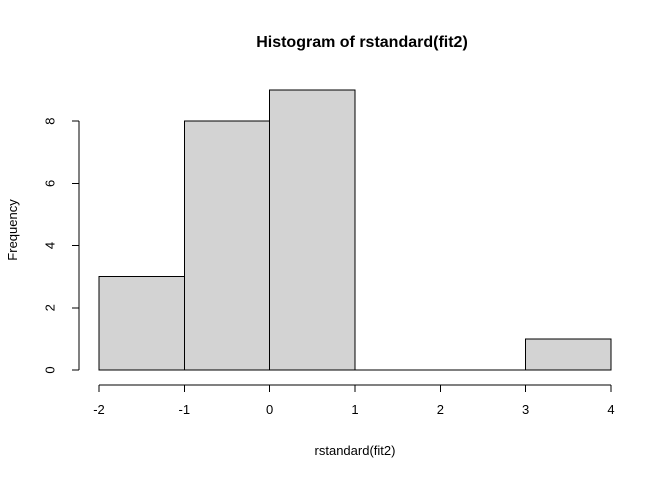  I want to click on y-tick-label: 6, so click(50, 183).